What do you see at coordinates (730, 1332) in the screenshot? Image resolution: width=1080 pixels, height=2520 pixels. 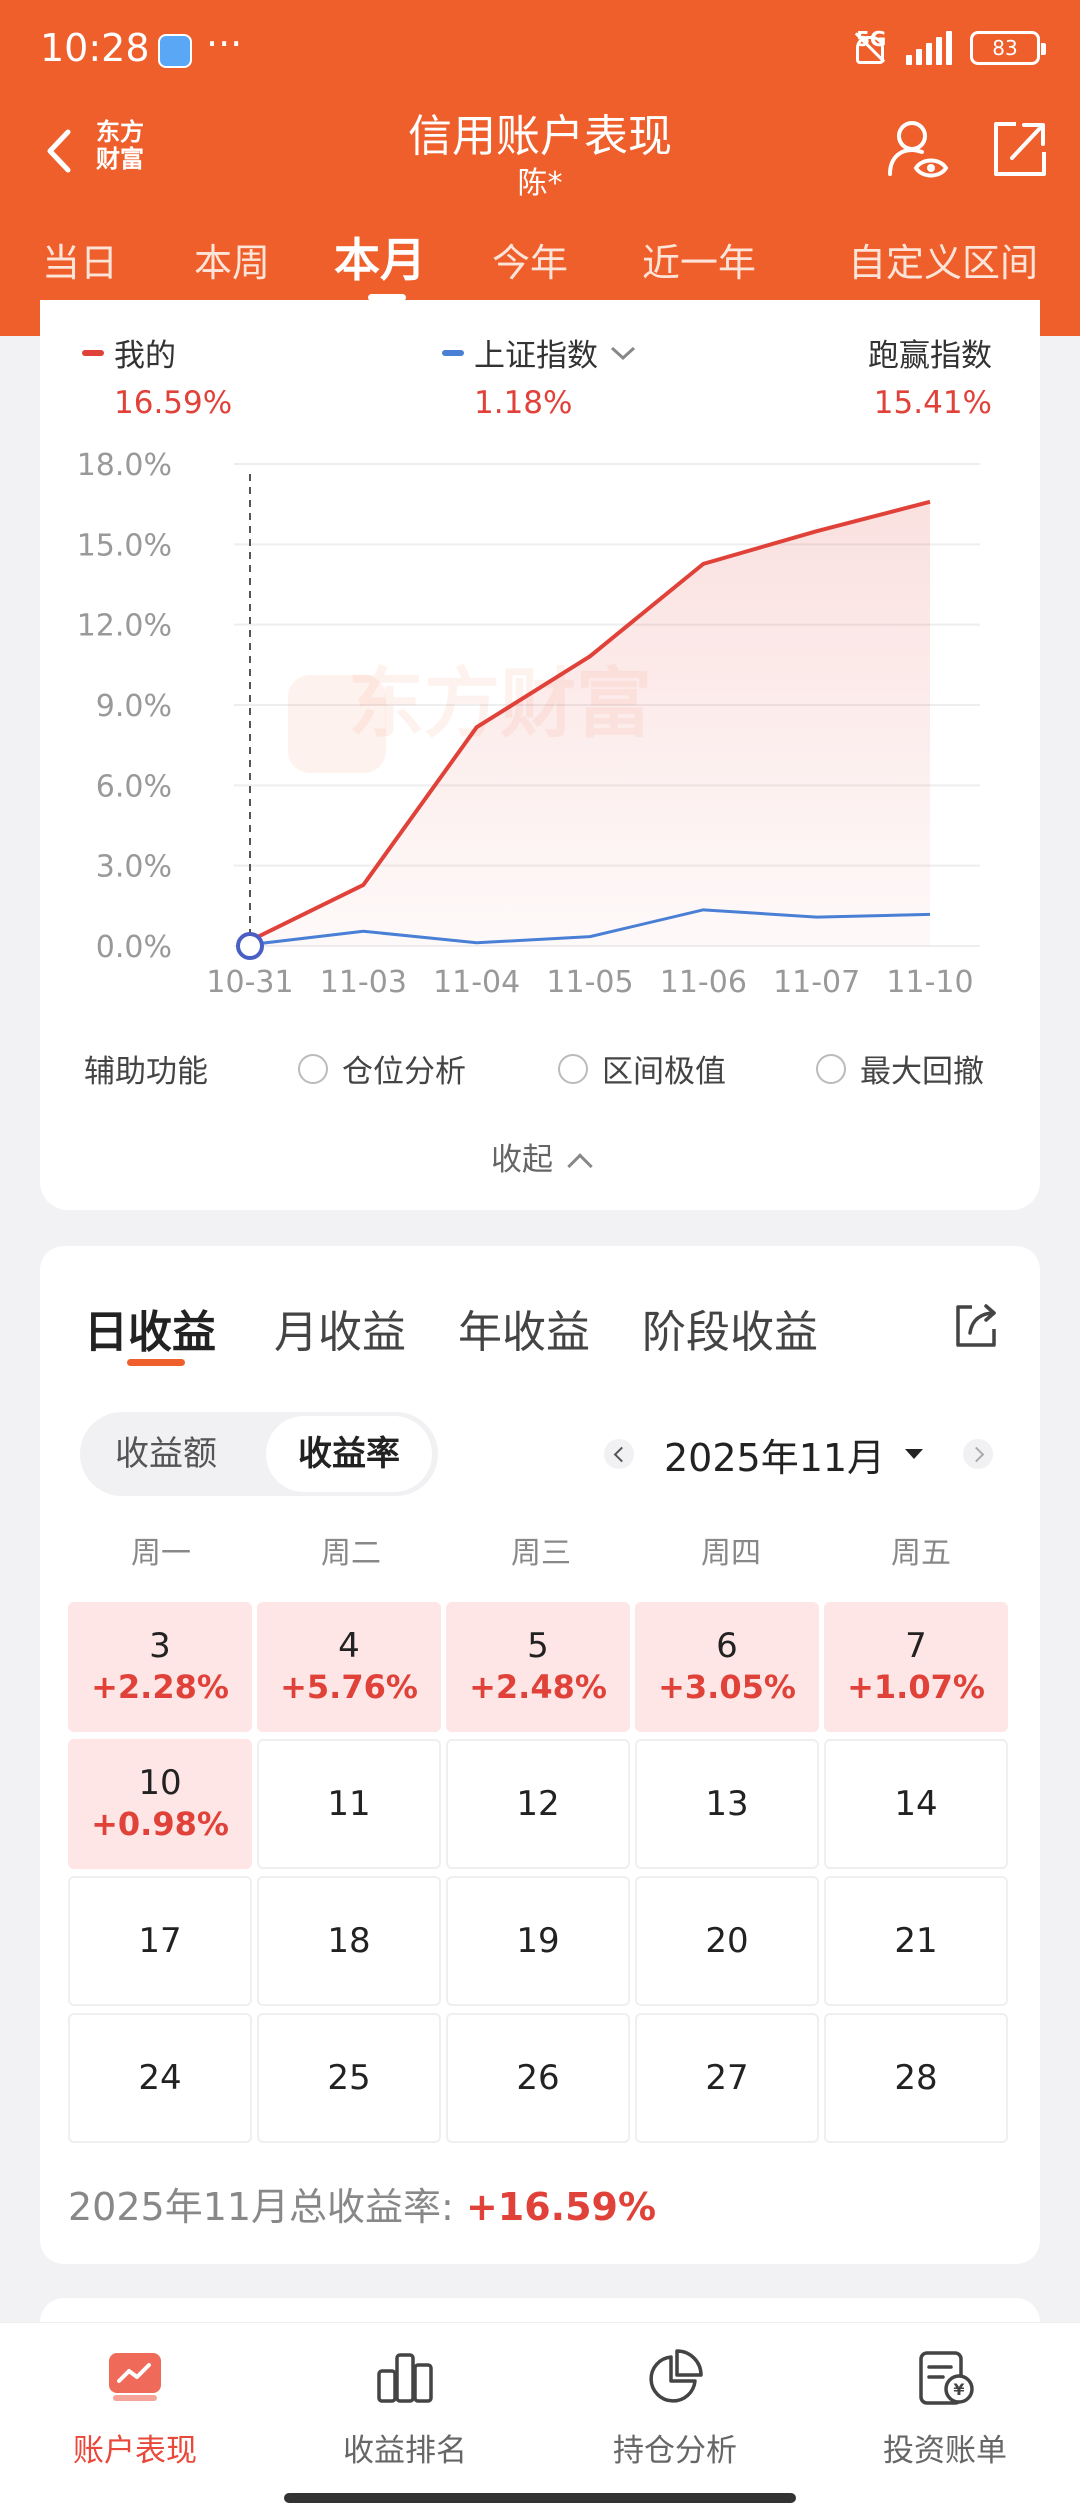 I see `tab-stage-returns: 阶段收益` at bounding box center [730, 1332].